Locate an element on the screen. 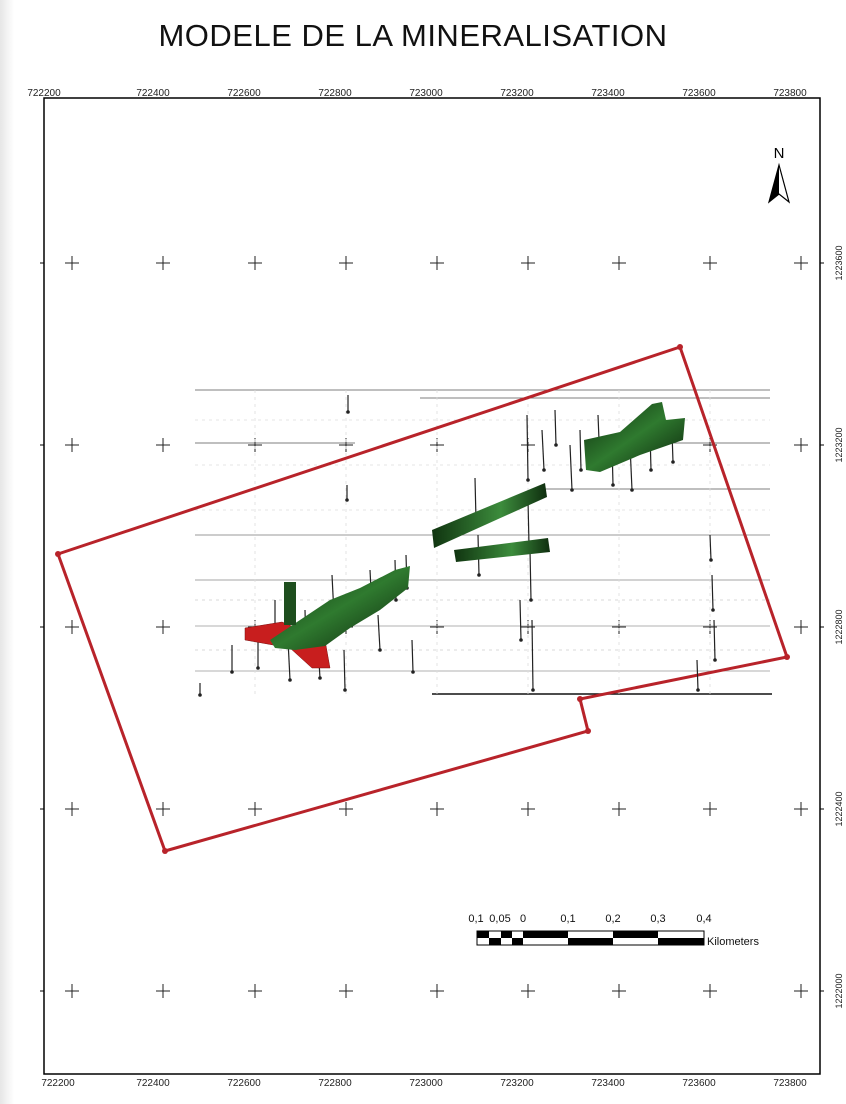  scale-label: 0 is located at coordinates (523, 919).